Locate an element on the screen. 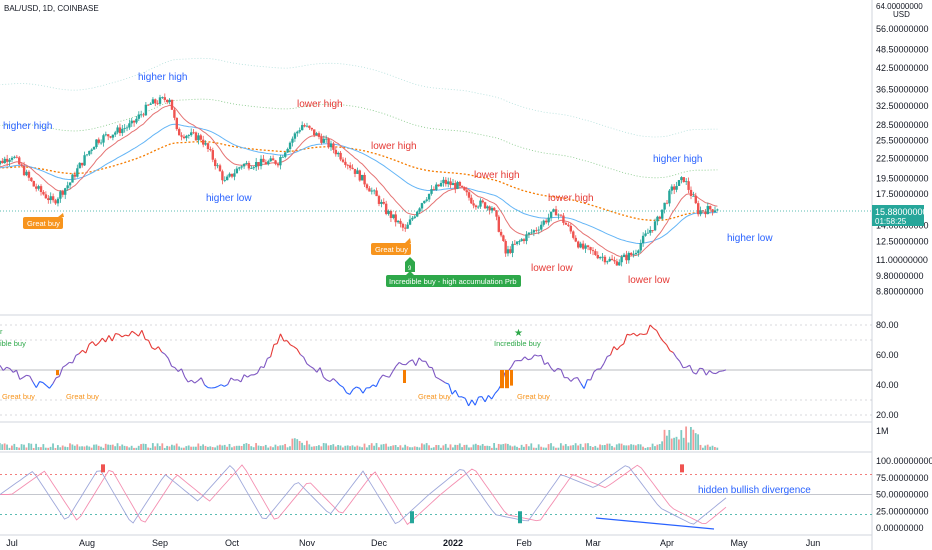 The image size is (932, 550). rsi-left-partial-label: ible buy is located at coordinates (13, 343).